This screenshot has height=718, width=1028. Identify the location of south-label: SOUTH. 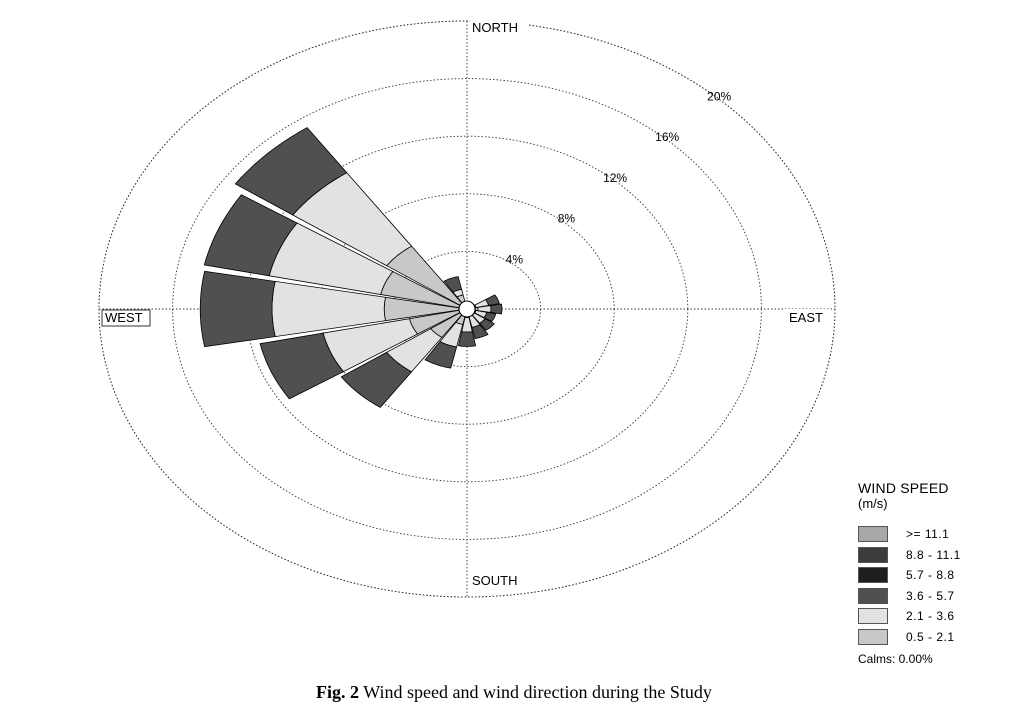
(495, 580).